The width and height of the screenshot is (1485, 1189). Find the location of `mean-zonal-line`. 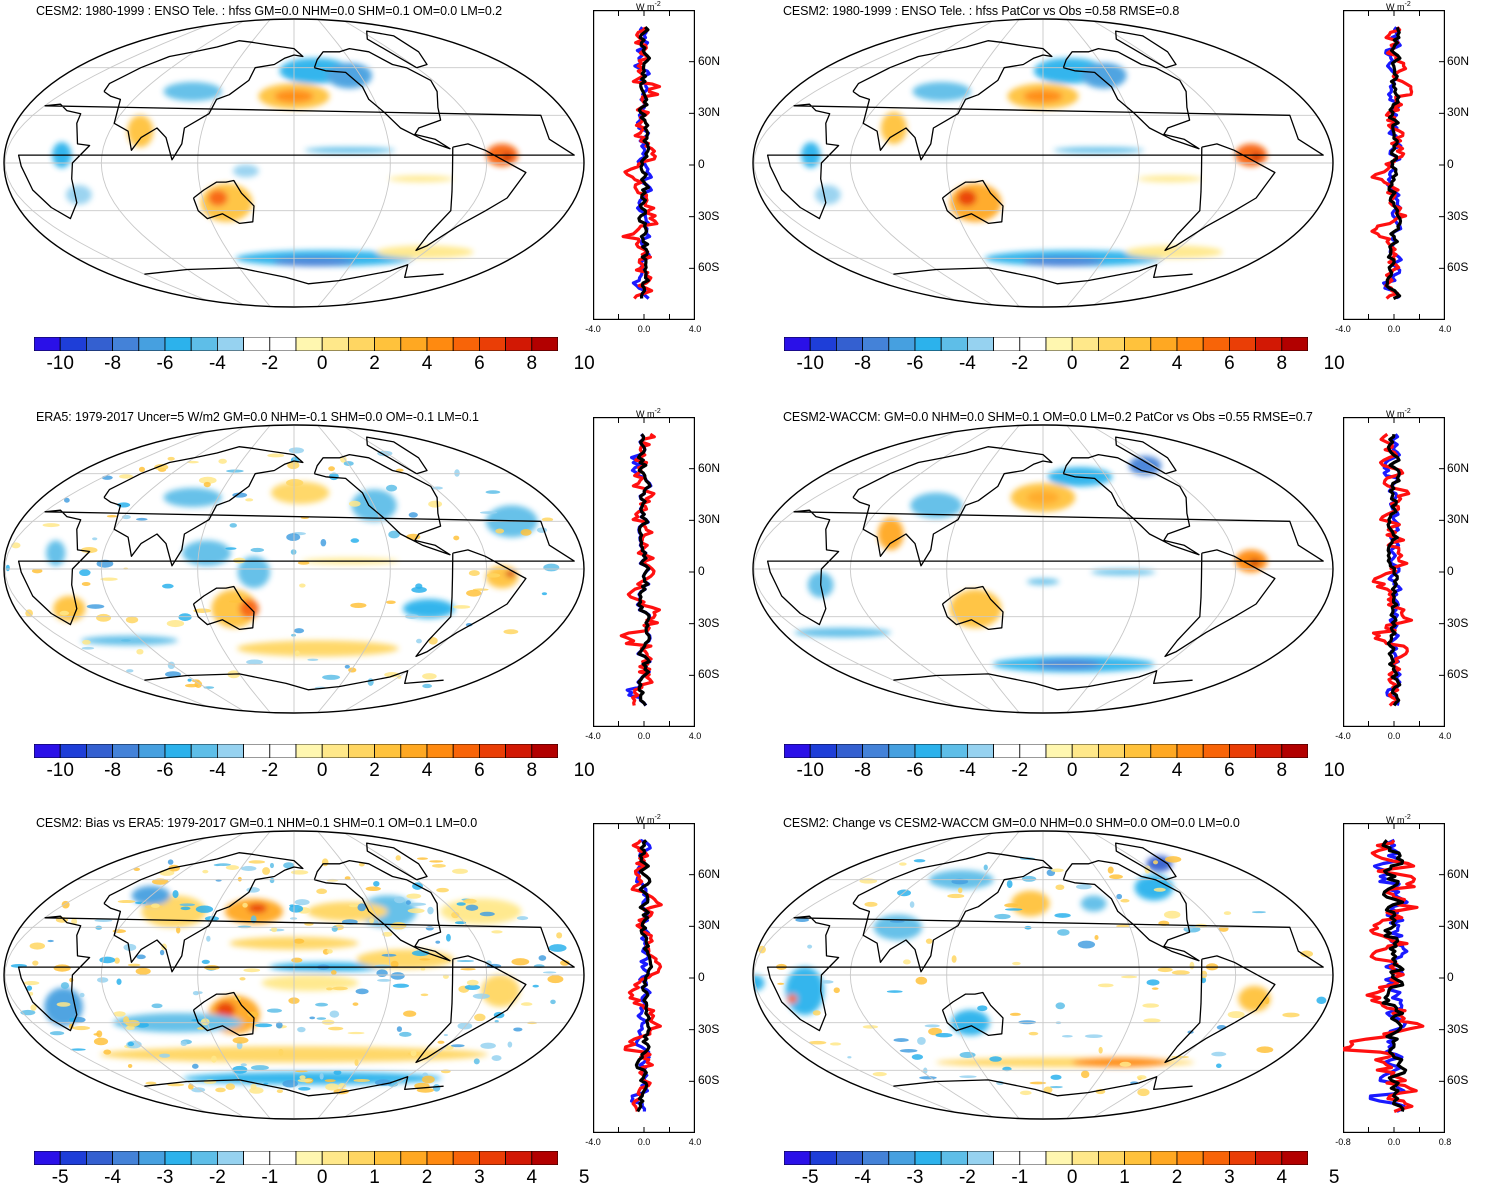

mean-zonal-line is located at coordinates (644, 976).